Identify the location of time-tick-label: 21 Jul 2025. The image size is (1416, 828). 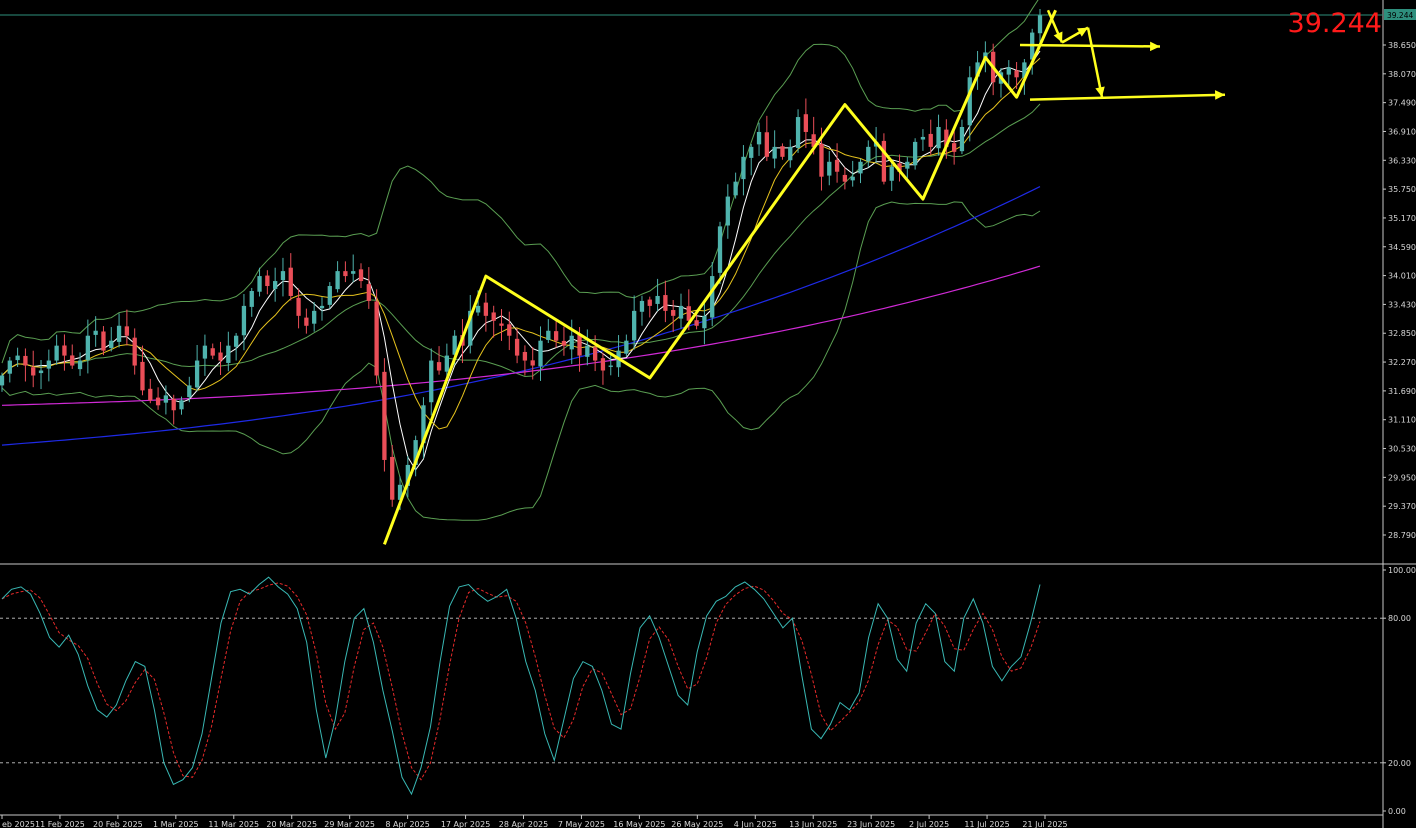
(1044, 824).